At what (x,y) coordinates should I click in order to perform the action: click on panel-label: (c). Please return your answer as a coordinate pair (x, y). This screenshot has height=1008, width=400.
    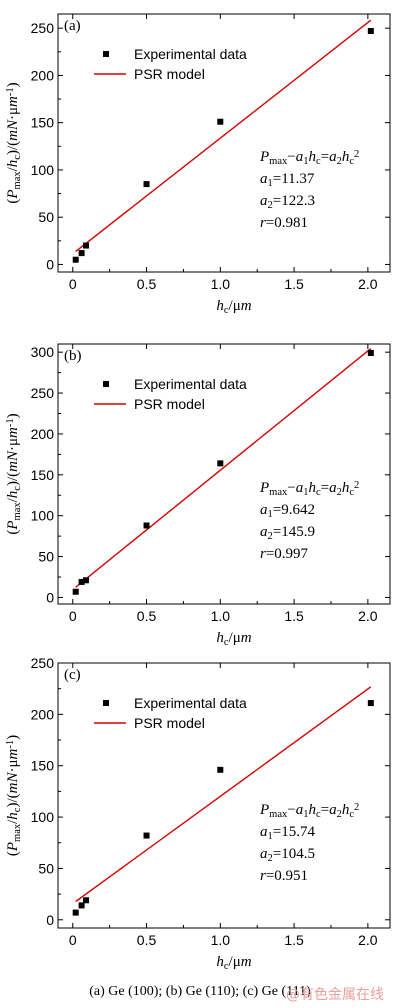
    Looking at the image, I should click on (72, 675).